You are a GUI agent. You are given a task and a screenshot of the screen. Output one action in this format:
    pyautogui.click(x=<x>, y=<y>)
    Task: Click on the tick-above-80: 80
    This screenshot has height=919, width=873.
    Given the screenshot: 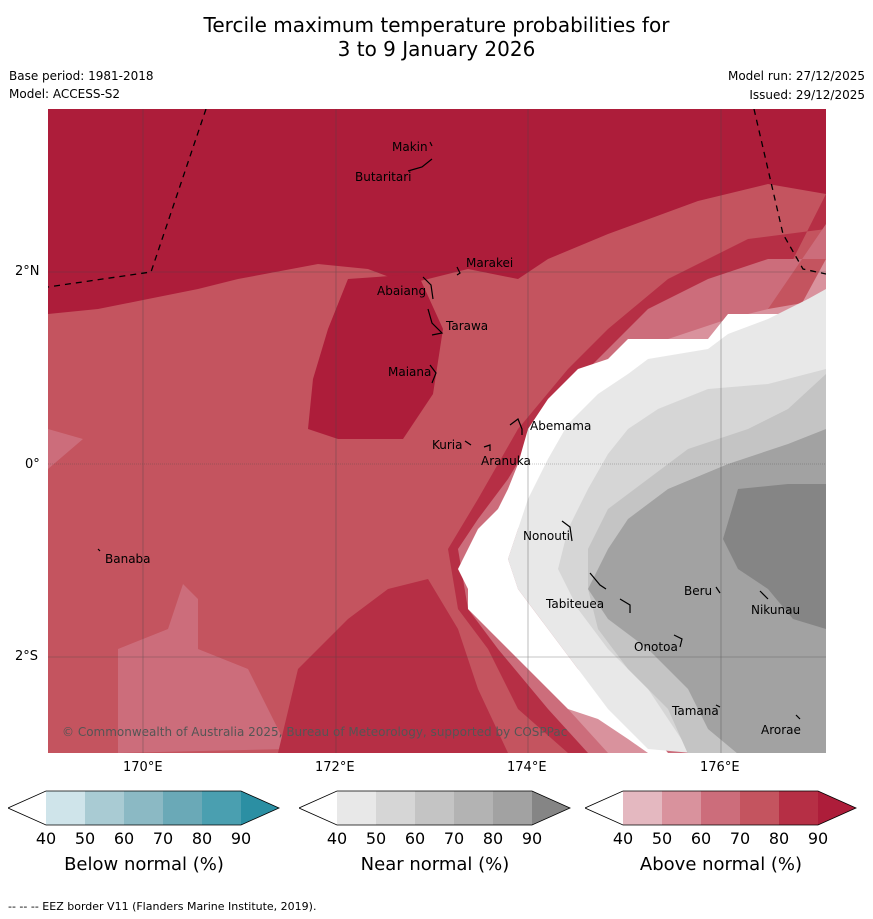 What is the action you would take?
    pyautogui.click(x=779, y=838)
    